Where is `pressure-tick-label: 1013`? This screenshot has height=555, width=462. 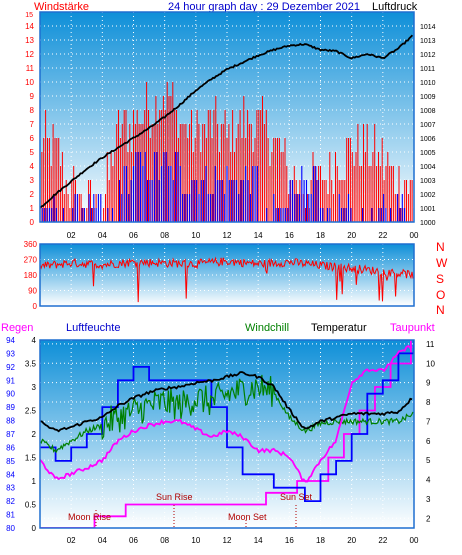 pressure-tick-label: 1013 is located at coordinates (428, 41).